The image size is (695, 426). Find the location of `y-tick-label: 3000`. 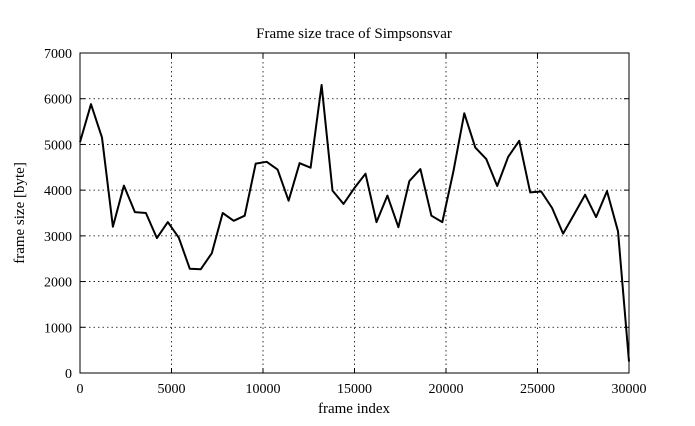

y-tick-label: 3000 is located at coordinates (58, 237).